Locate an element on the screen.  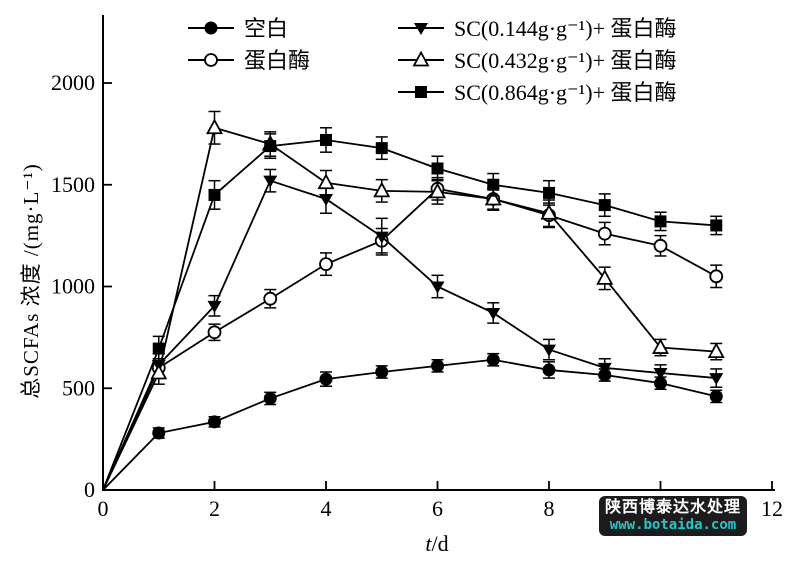
legend-item-blank: 空白 is located at coordinates (238, 28).